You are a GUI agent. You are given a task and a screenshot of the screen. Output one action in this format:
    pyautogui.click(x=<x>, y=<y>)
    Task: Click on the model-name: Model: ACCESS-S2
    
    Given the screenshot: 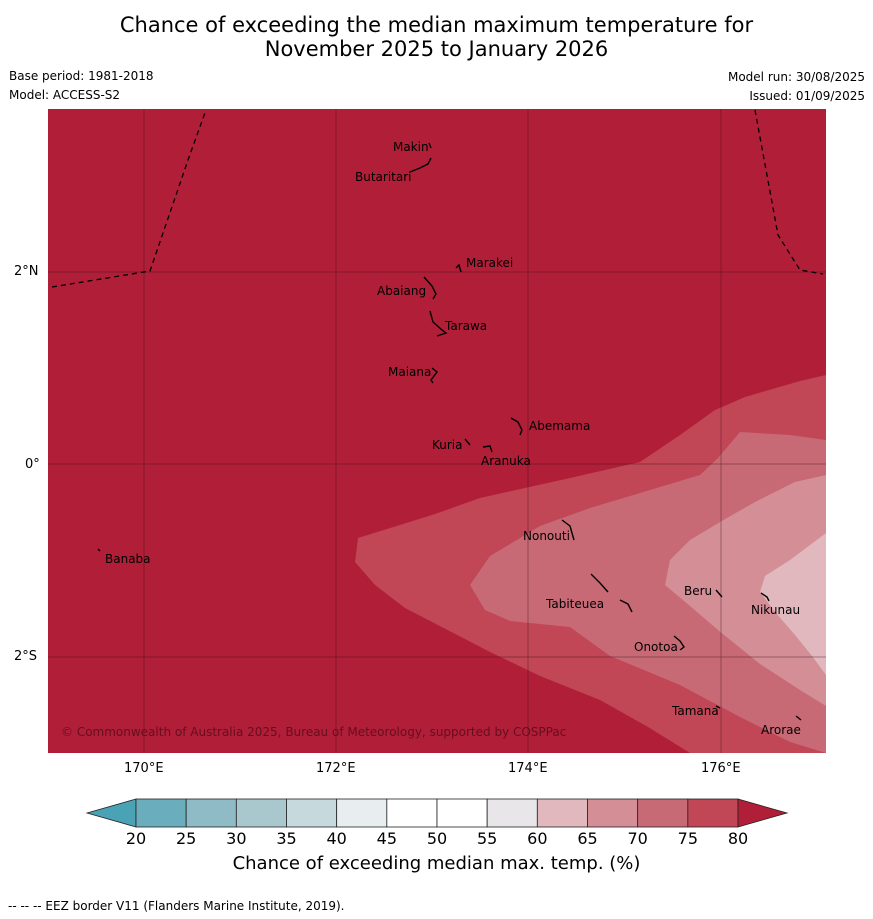 What is the action you would take?
    pyautogui.click(x=65, y=95)
    